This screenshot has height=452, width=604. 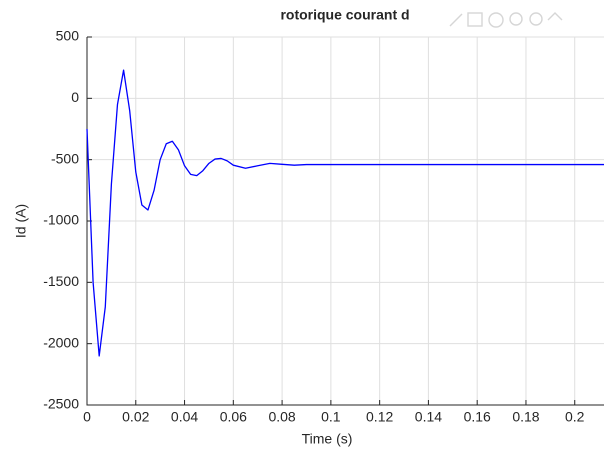 I want to click on x-tick-label: 0.16, so click(x=477, y=417).